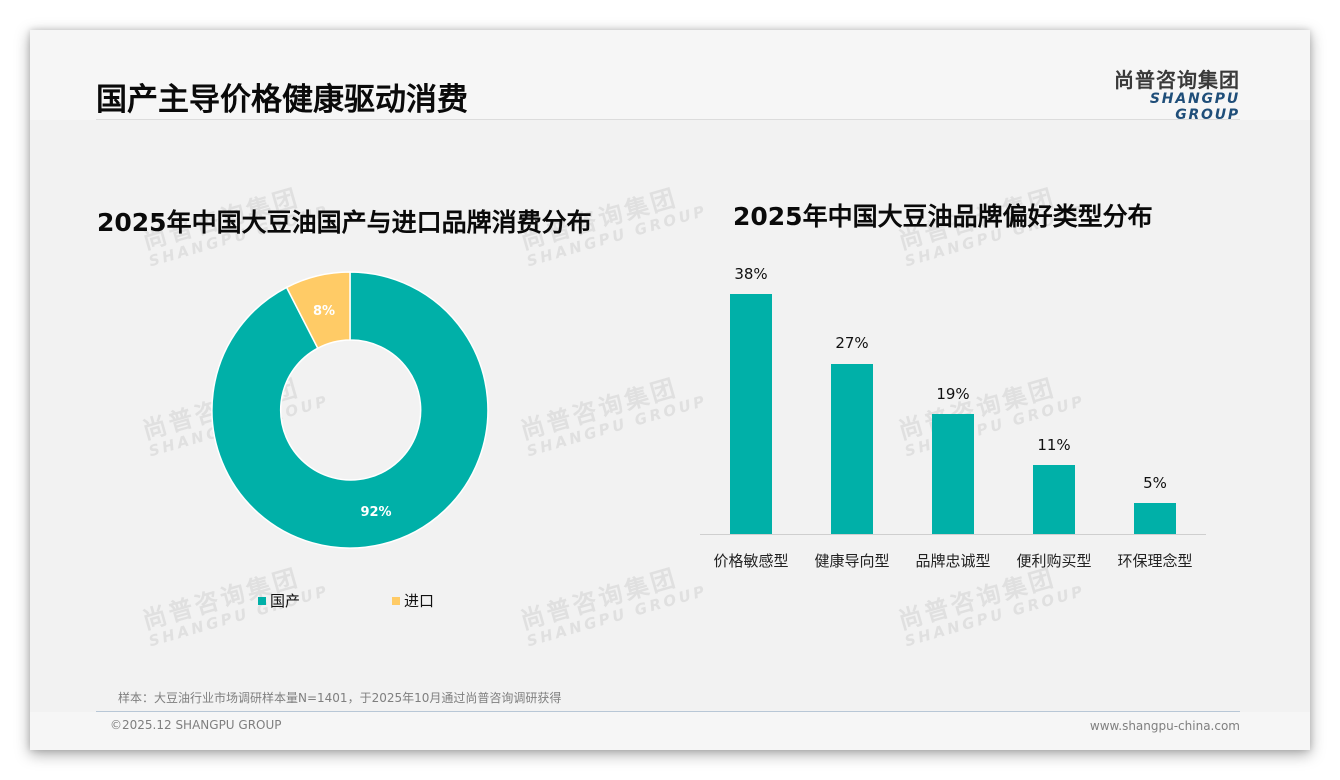 The height and width of the screenshot is (780, 1340). What do you see at coordinates (943, 216) in the screenshot?
I see `bar-chart-title: 2025年中国大豆油品牌偏好类型分布` at bounding box center [943, 216].